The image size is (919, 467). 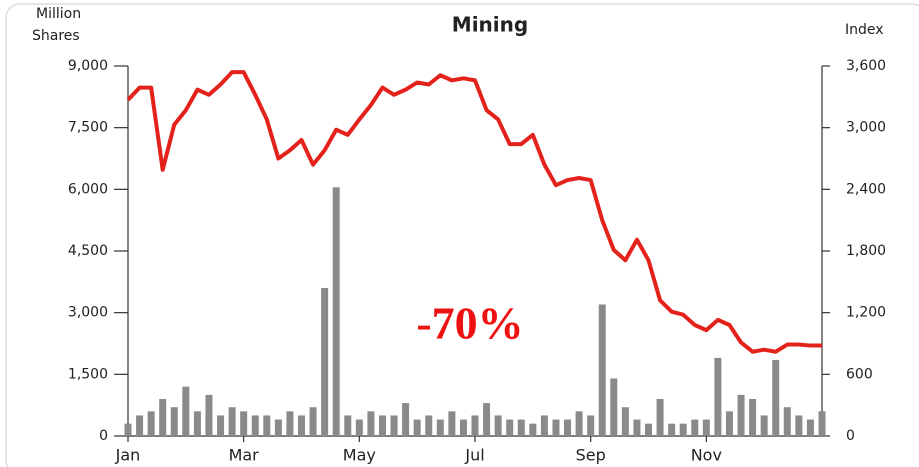 I want to click on x-tick-label: Sep, so click(x=591, y=455).